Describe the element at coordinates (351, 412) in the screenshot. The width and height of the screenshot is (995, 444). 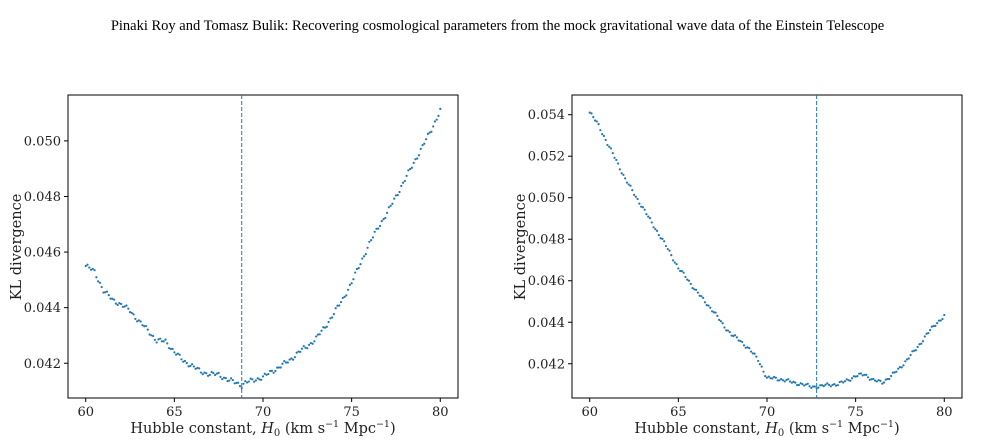
I see `left-x-tick-label: 75` at that location.